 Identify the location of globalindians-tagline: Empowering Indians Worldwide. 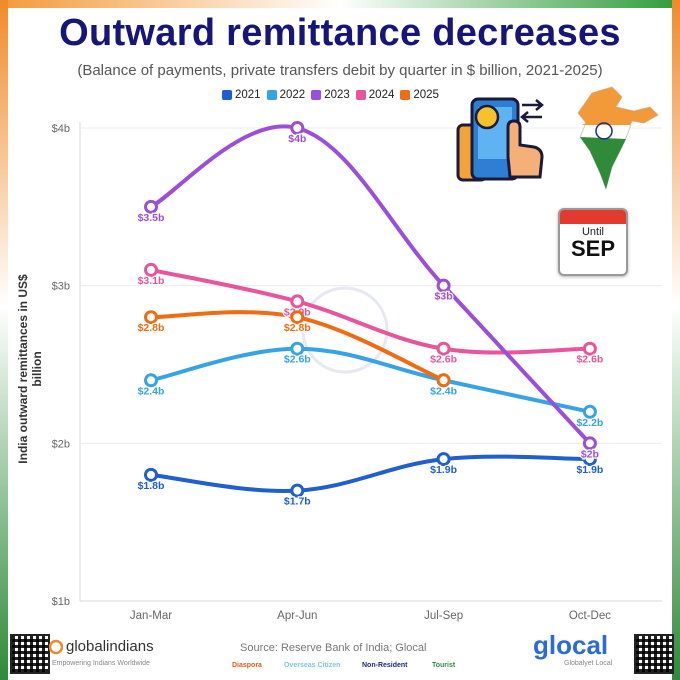
(101, 663).